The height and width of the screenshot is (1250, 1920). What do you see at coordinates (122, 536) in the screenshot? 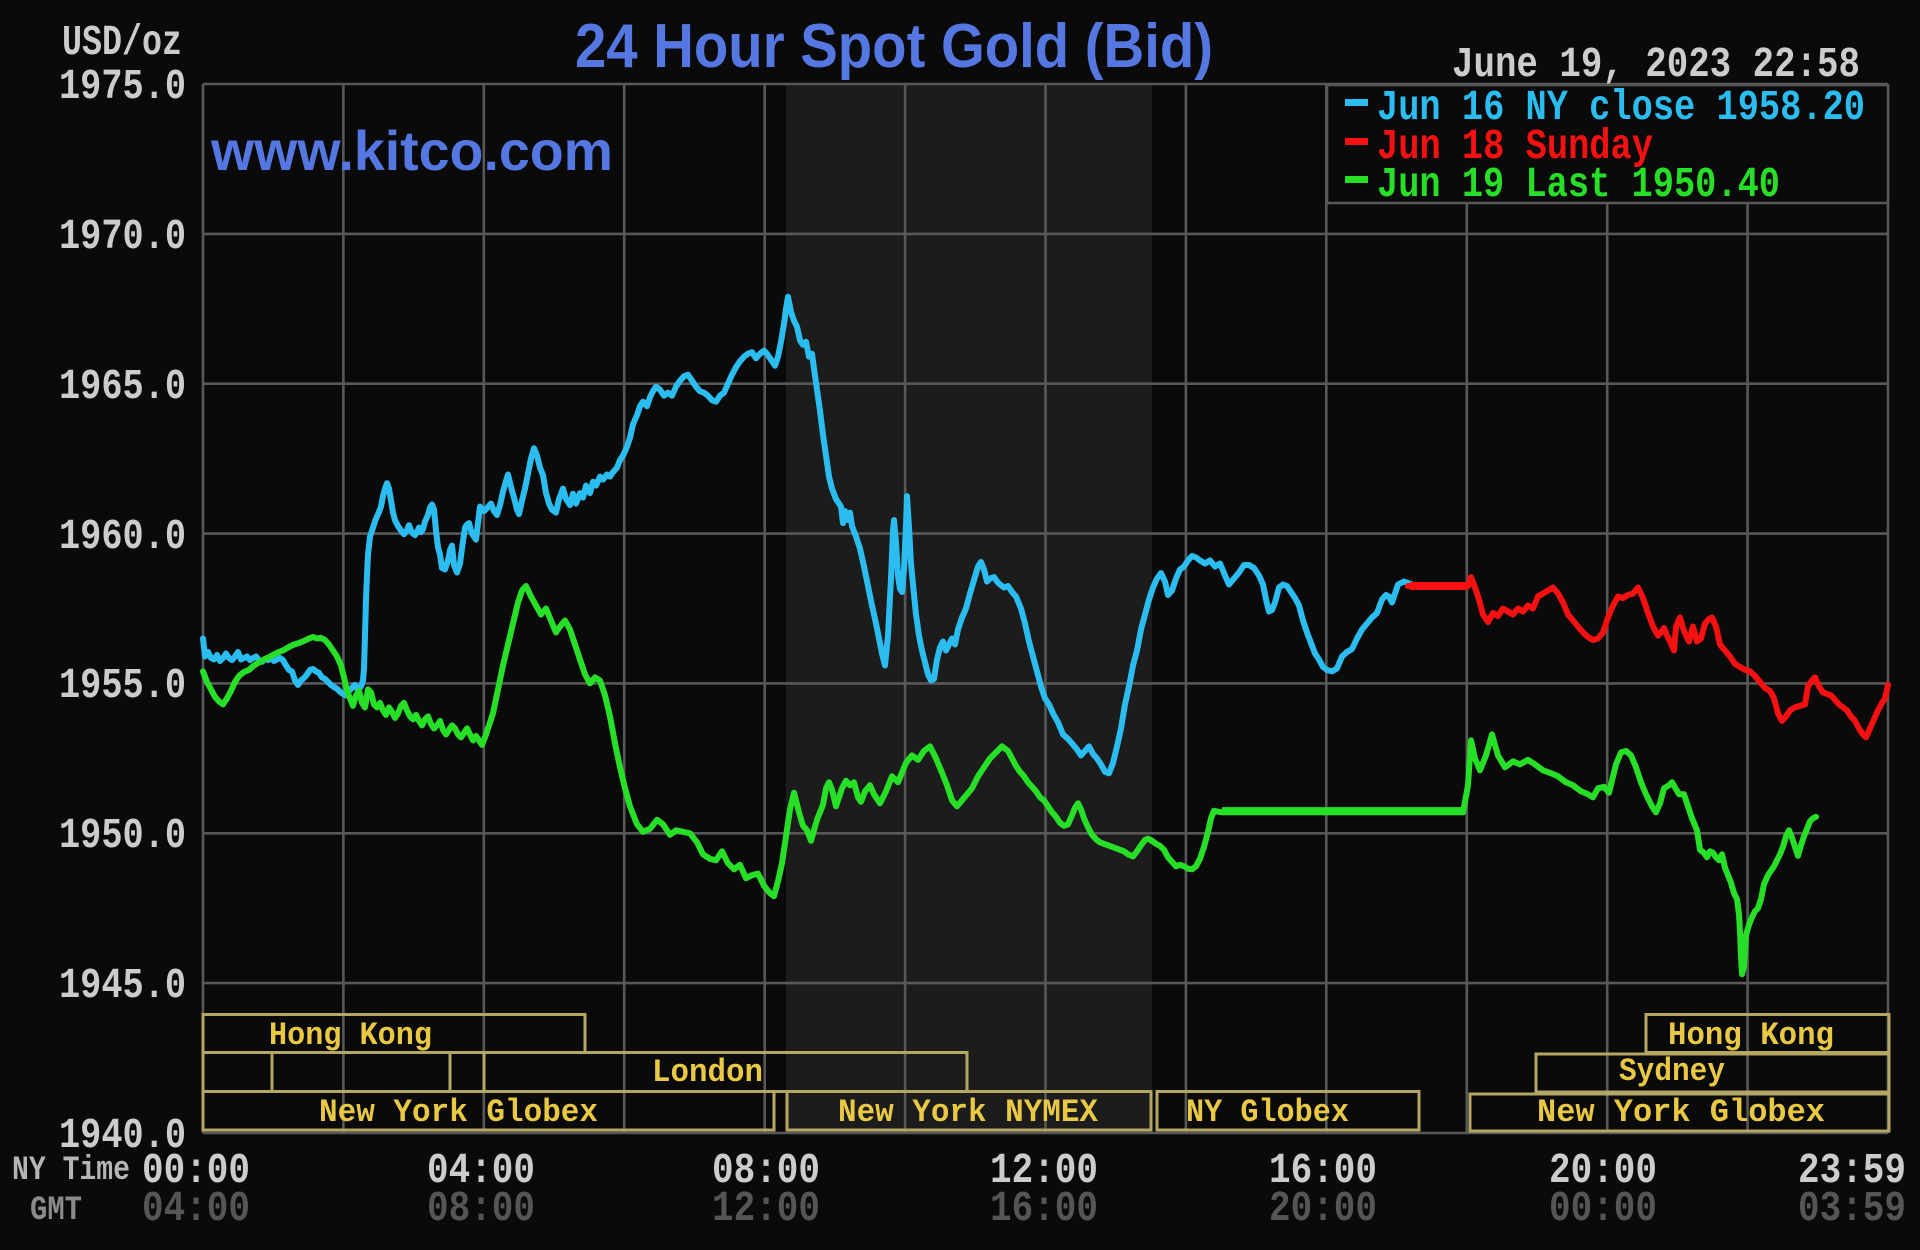
I see `svg-text: 1960.0` at bounding box center [122, 536].